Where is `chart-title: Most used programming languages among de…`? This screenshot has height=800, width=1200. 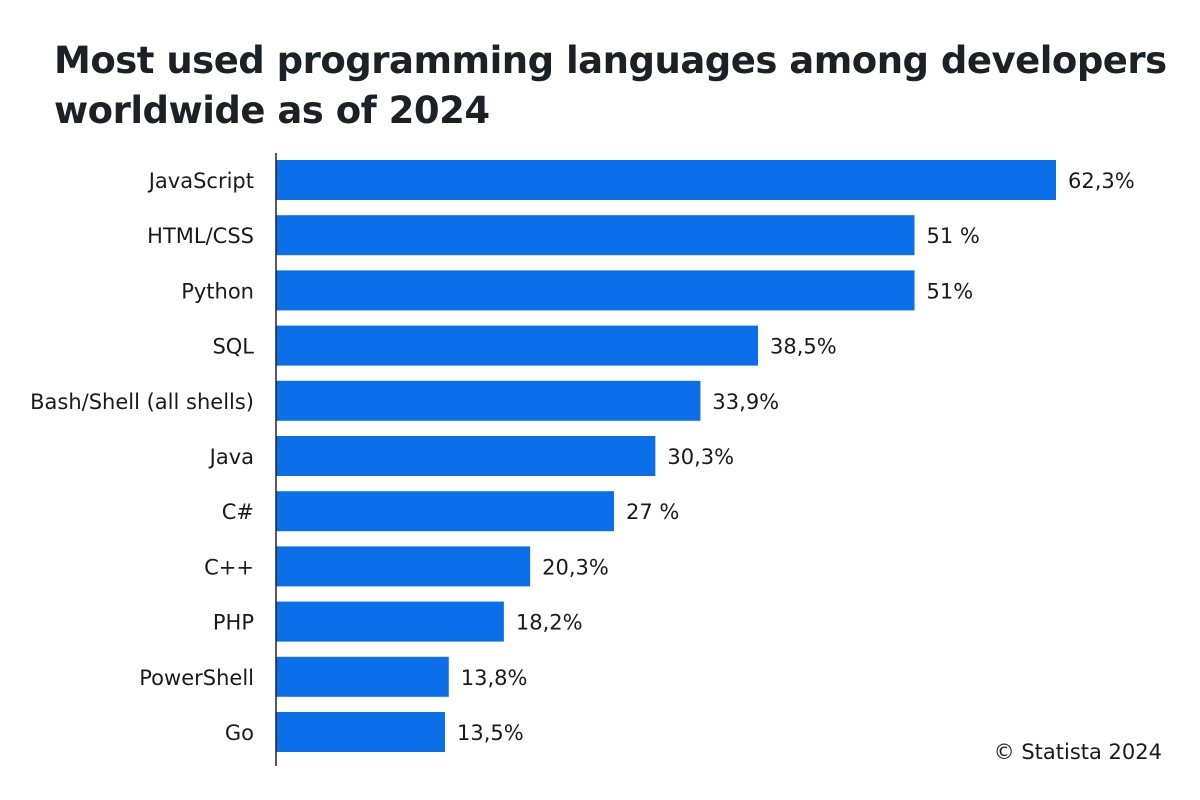
chart-title: Most used programming languages among de… is located at coordinates (610, 85).